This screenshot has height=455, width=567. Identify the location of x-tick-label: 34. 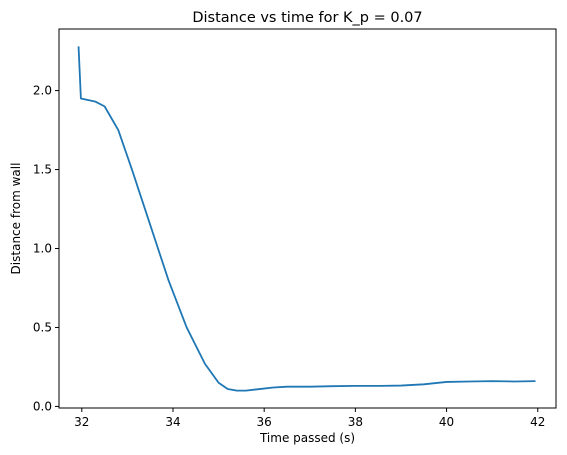
(172, 422).